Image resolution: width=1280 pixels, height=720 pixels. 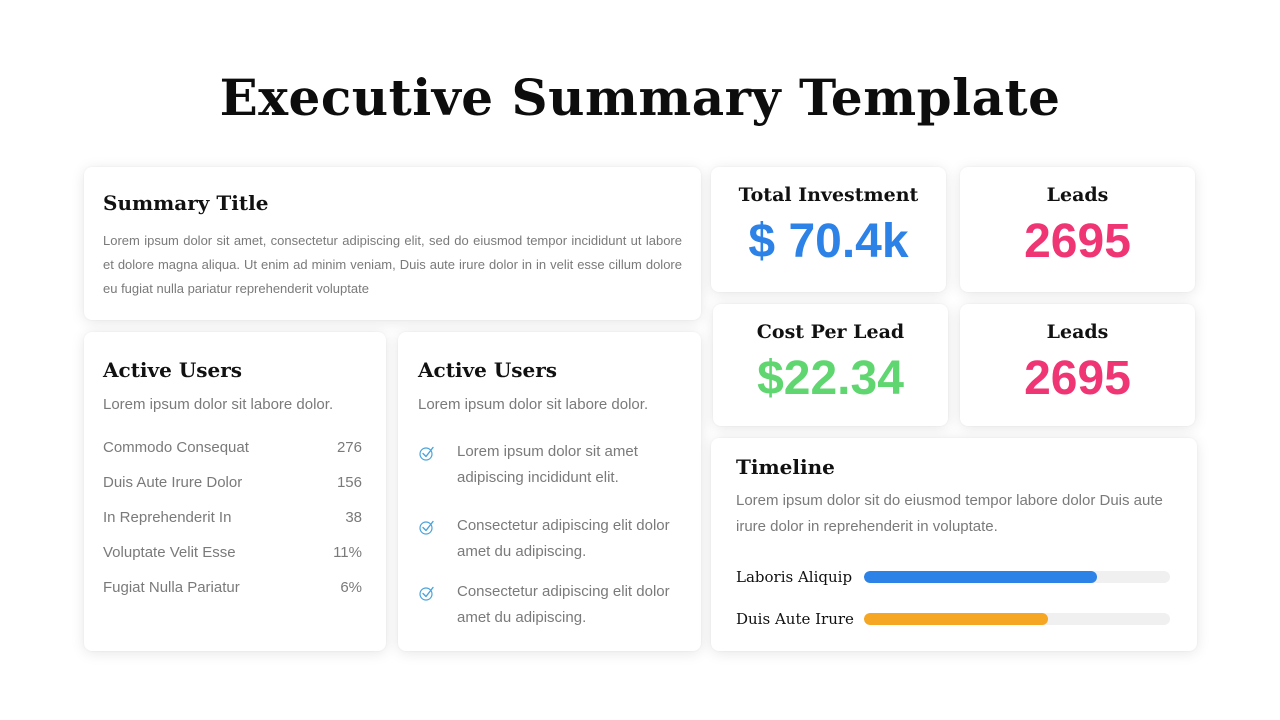 What do you see at coordinates (353, 517) in the screenshot?
I see `stat-value: 38` at bounding box center [353, 517].